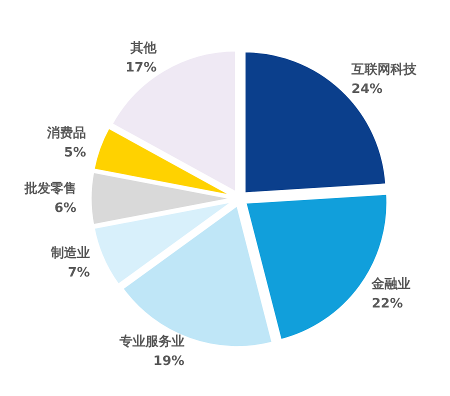 The width and height of the screenshot is (450, 396). Describe the element at coordinates (387, 304) in the screenshot. I see `data-label: 22%` at that location.